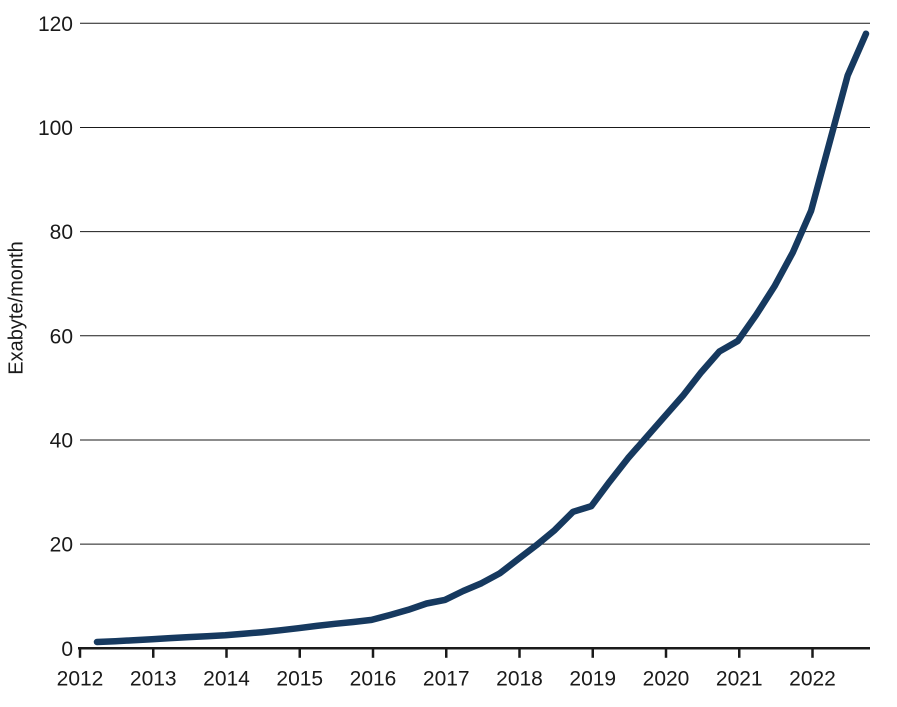 The height and width of the screenshot is (707, 897). I want to click on y-tick-label-80: 80, so click(61, 232).